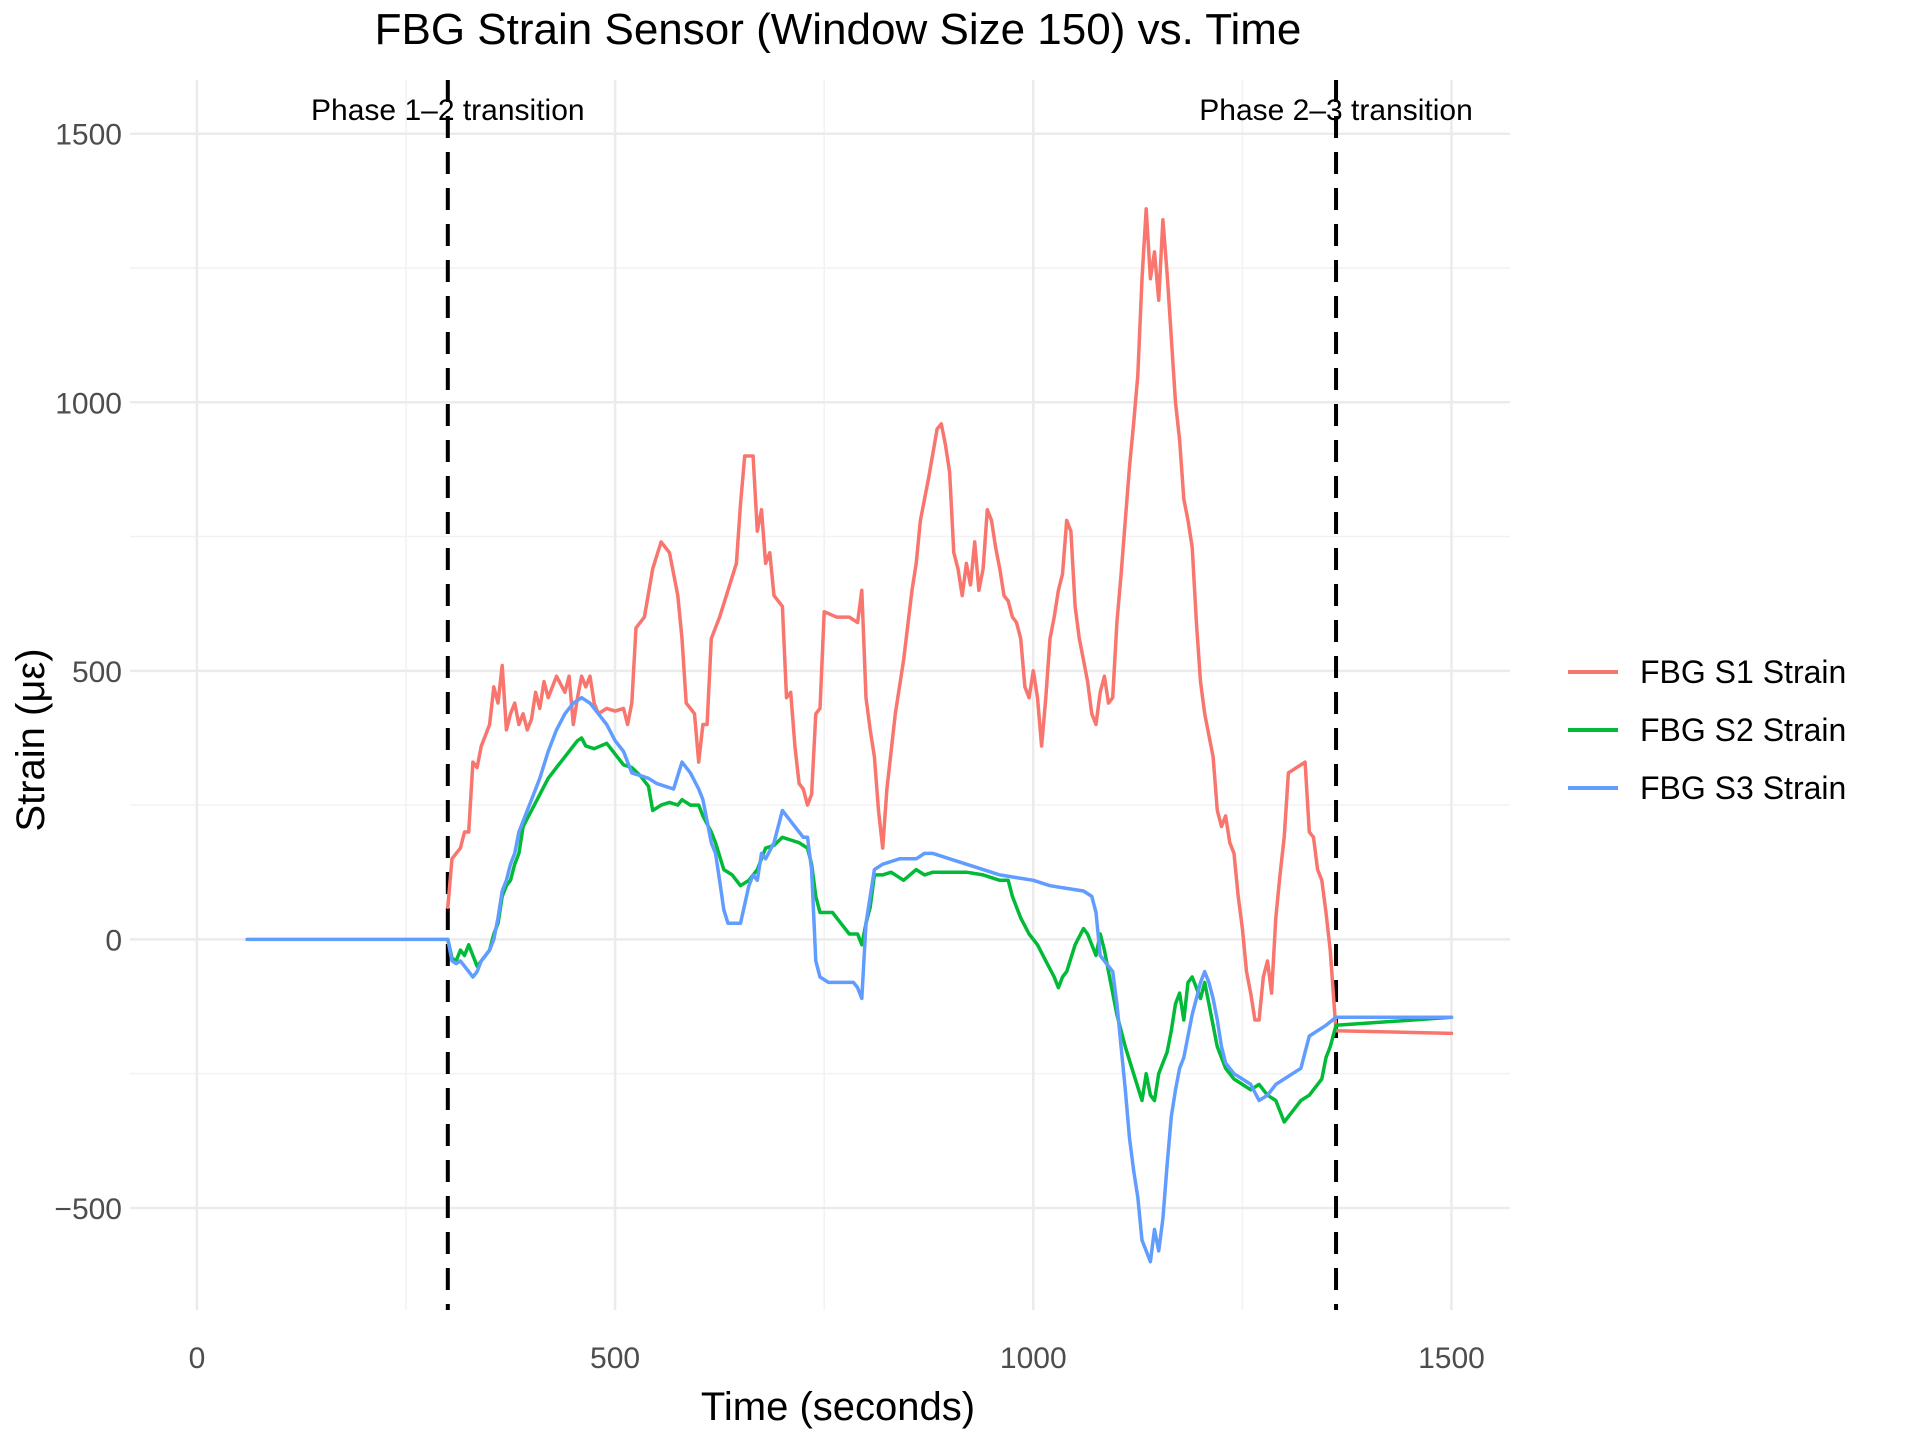 This screenshot has height=1451, width=1905. I want to click on x-tick-label: 500, so click(615, 1358).